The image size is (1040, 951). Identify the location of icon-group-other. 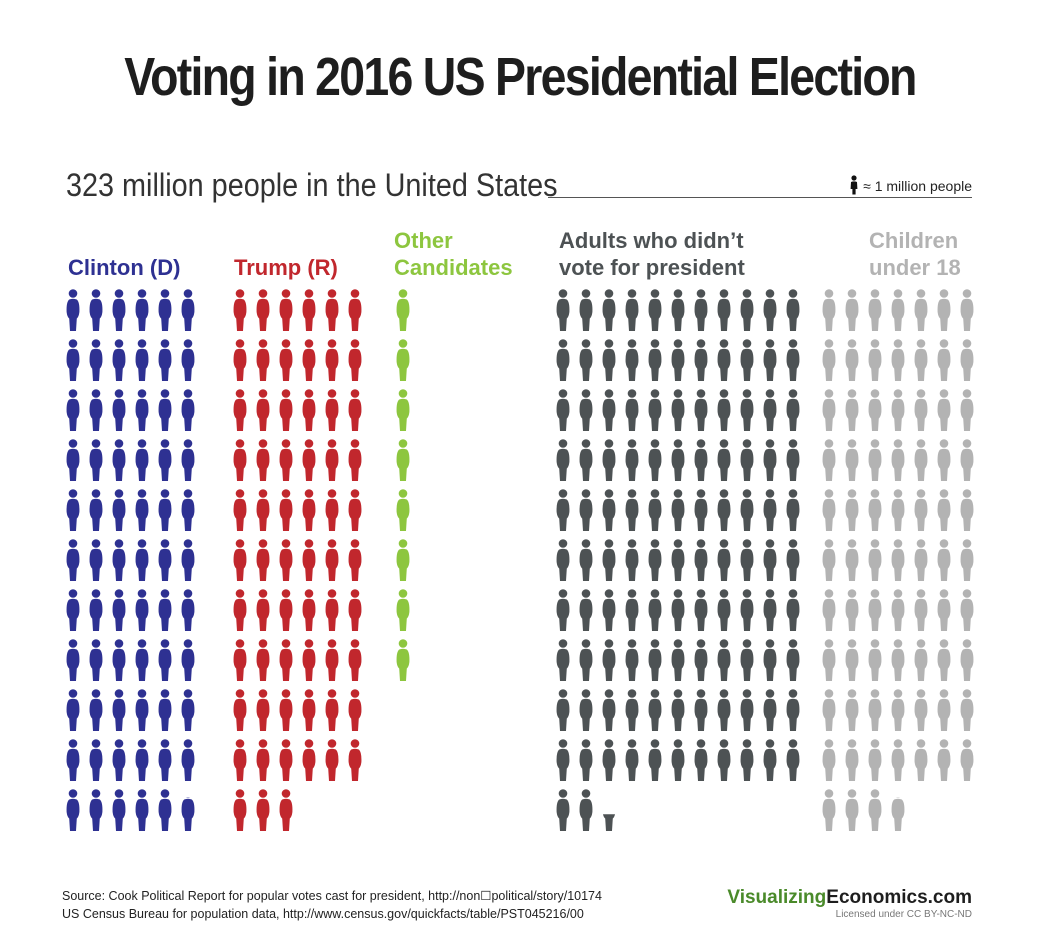
(403, 485).